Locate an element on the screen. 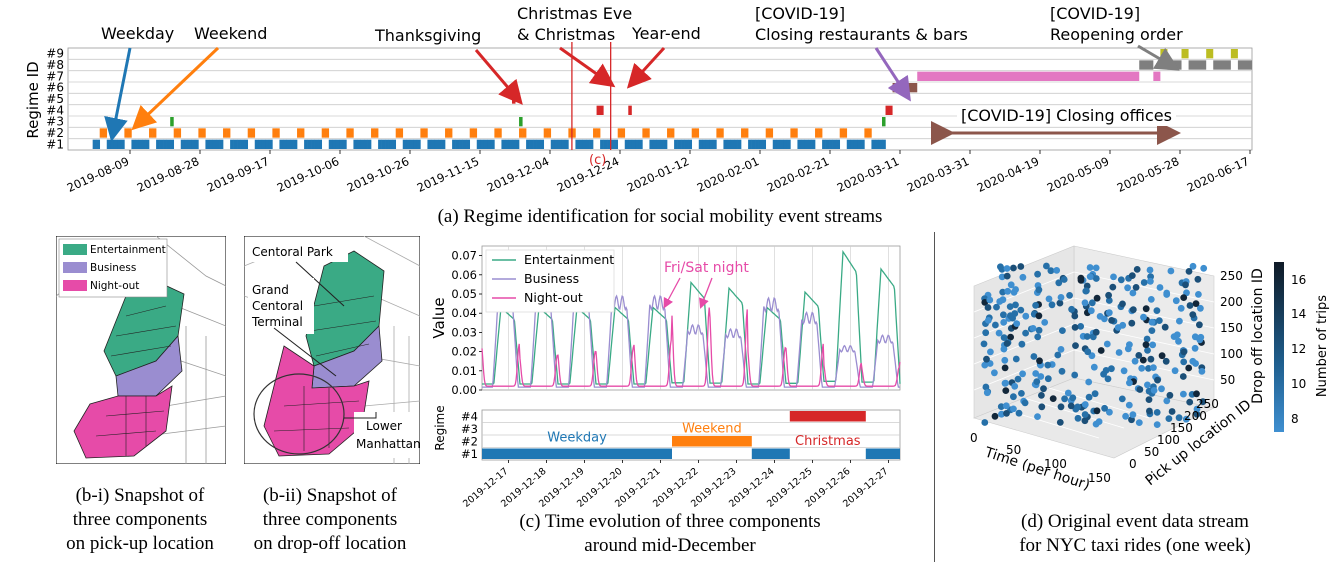  value-tick: 0.02 is located at coordinates (464, 352).